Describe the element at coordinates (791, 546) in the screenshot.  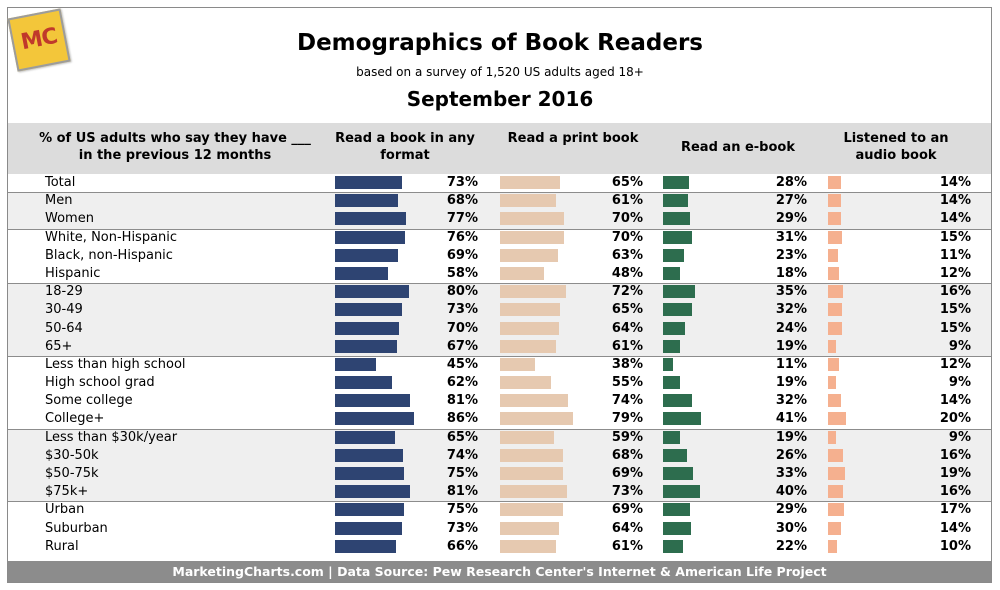
I see `value-label-ebook: 22%` at that location.